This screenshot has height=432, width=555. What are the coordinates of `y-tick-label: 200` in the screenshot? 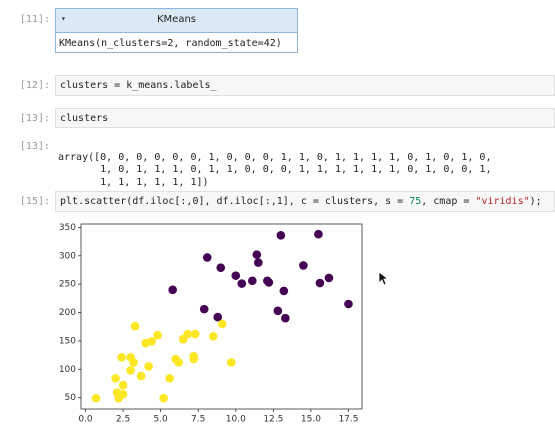 It's located at (67, 313).